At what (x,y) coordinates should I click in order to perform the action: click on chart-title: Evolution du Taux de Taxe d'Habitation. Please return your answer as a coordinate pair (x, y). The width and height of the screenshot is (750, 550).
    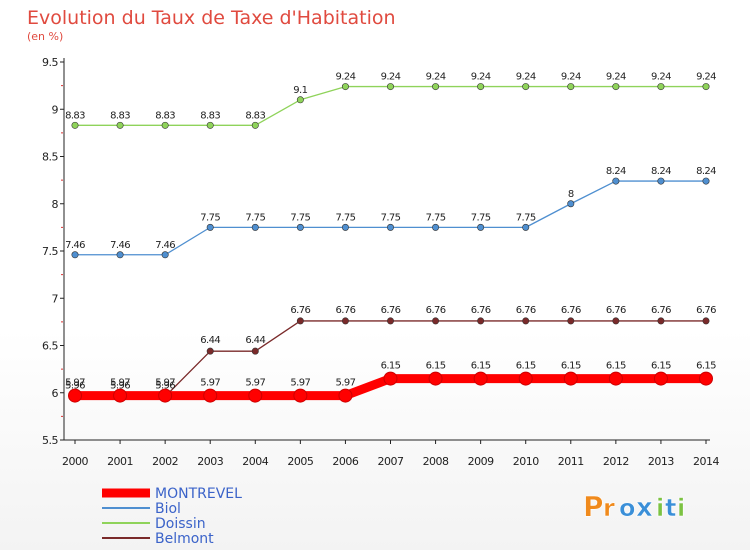
    Looking at the image, I should click on (211, 18).